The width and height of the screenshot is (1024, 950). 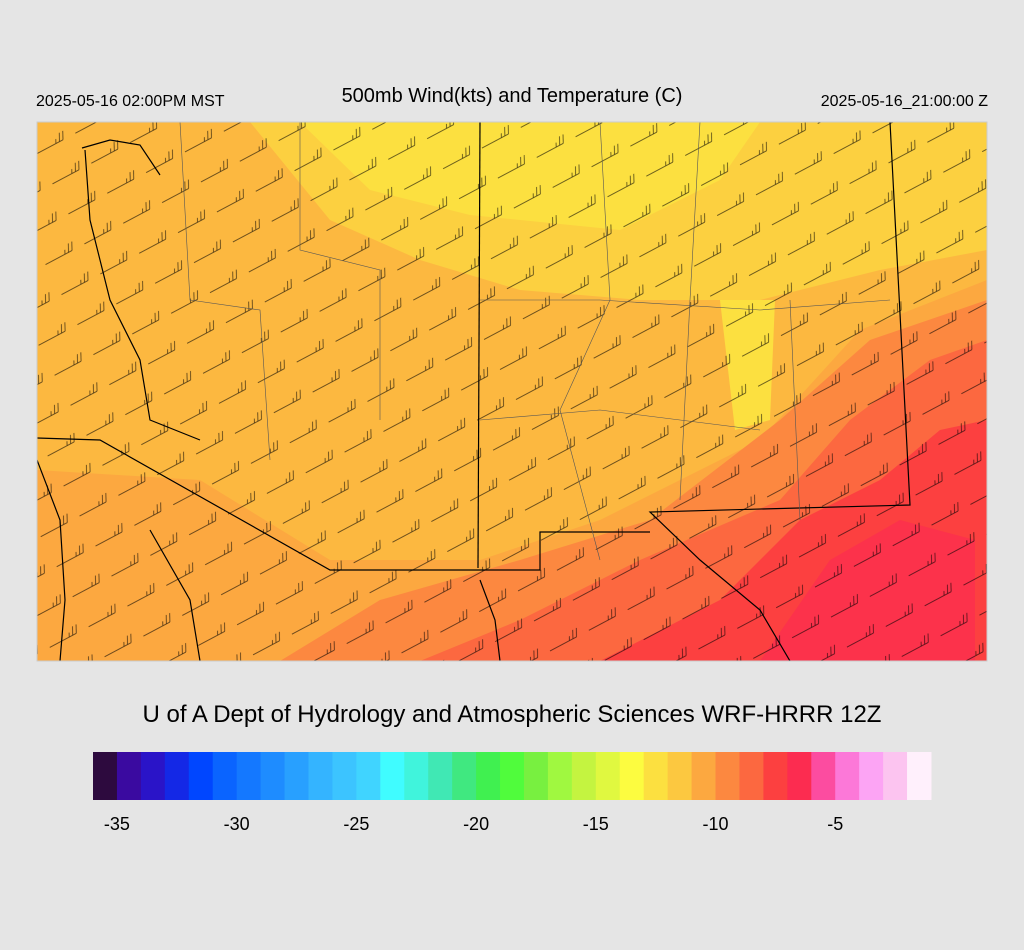 I want to click on colorbar-tick-label: -10, so click(x=716, y=824).